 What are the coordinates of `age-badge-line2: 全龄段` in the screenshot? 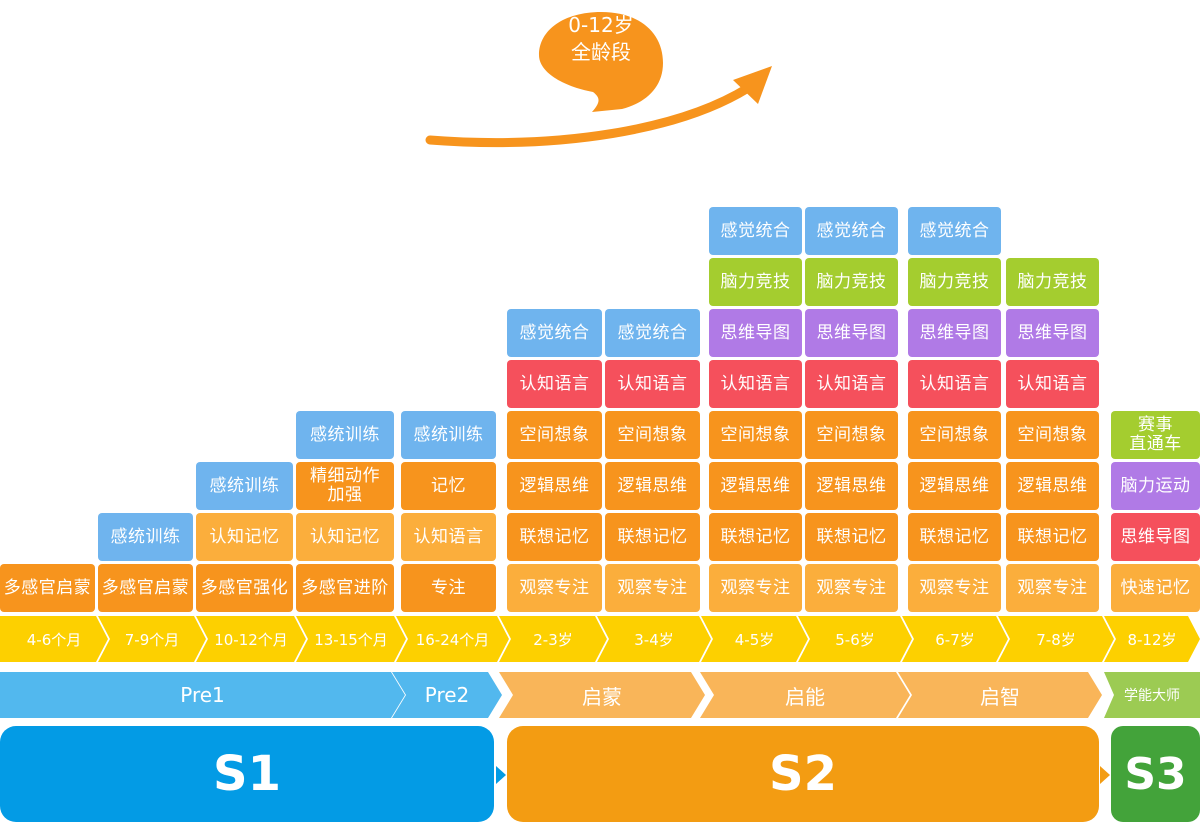 It's located at (601, 52).